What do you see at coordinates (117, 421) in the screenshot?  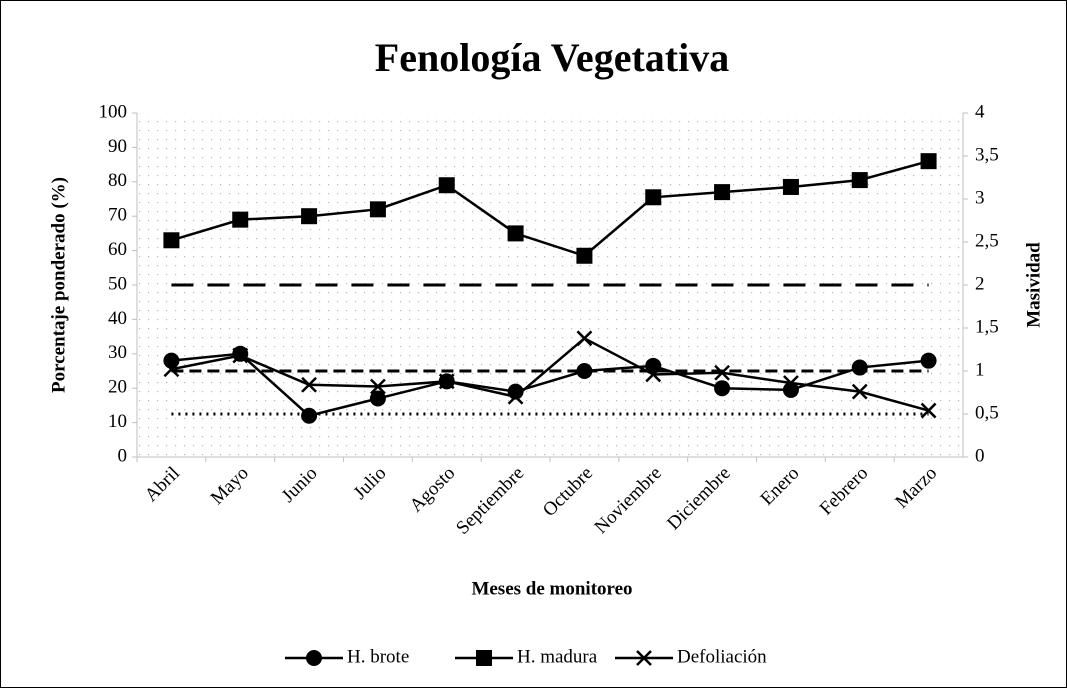 I see `y-tick-label: 10` at bounding box center [117, 421].